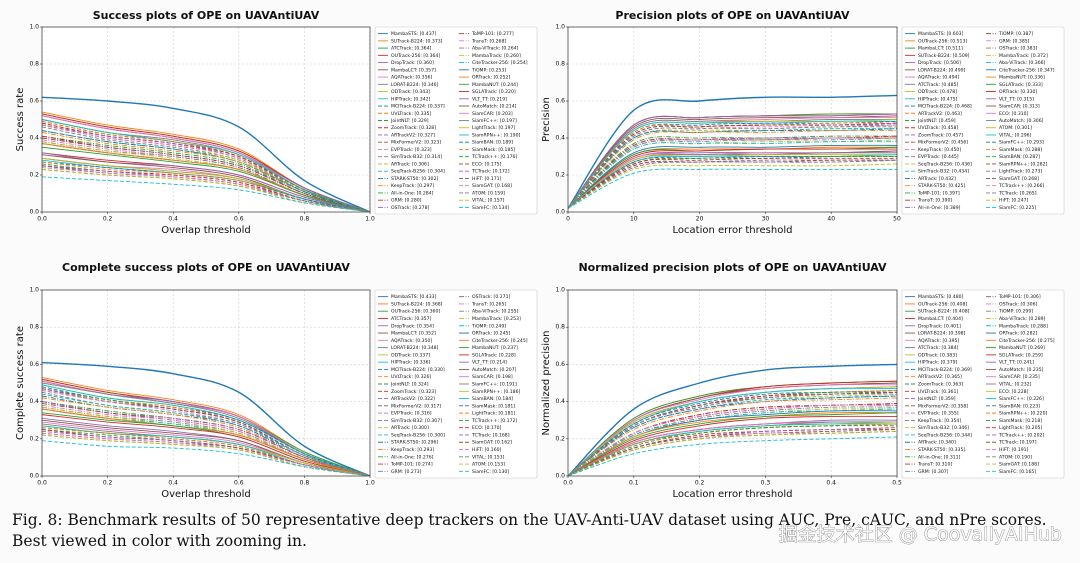  What do you see at coordinates (937, 355) in the screenshot?
I see `legend-label: ODTrack: [0.383]` at bounding box center [937, 355].